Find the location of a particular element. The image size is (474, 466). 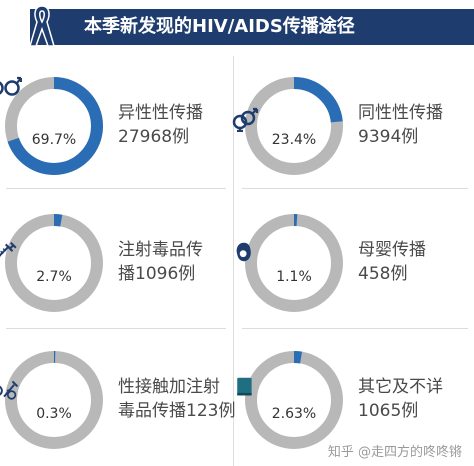

route-count: 播1096例 is located at coordinates (157, 274).